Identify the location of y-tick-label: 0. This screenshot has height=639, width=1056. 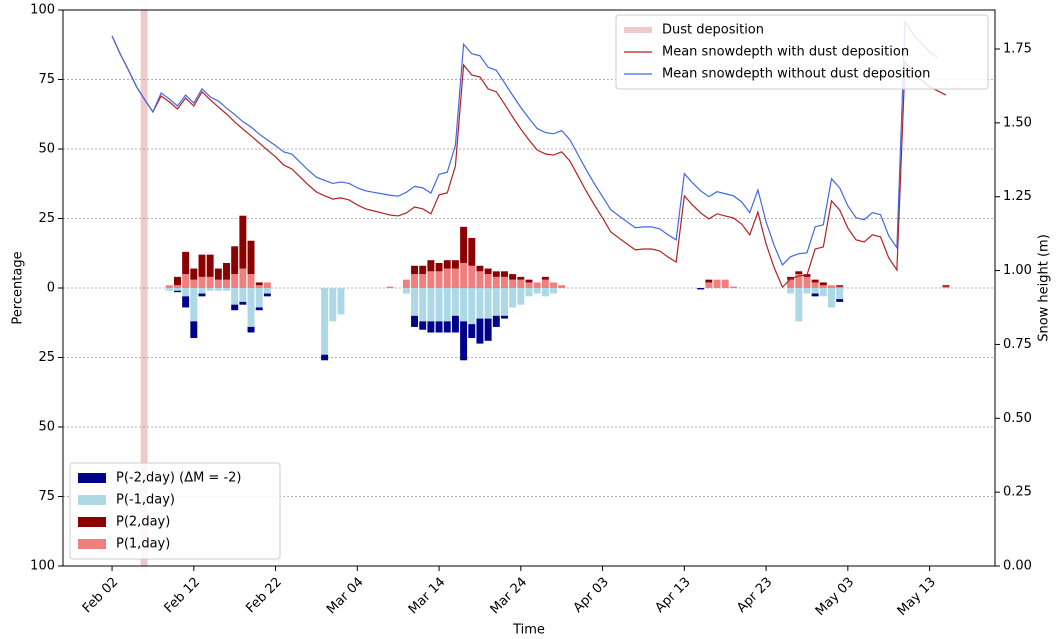
(51, 288).